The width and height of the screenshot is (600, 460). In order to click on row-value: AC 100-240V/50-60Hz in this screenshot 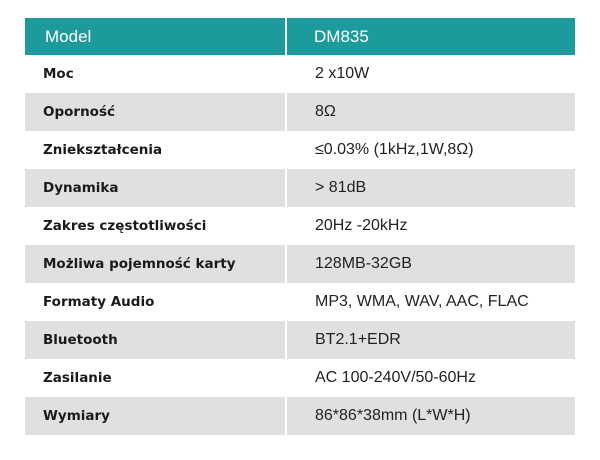, I will do `click(430, 378)`.